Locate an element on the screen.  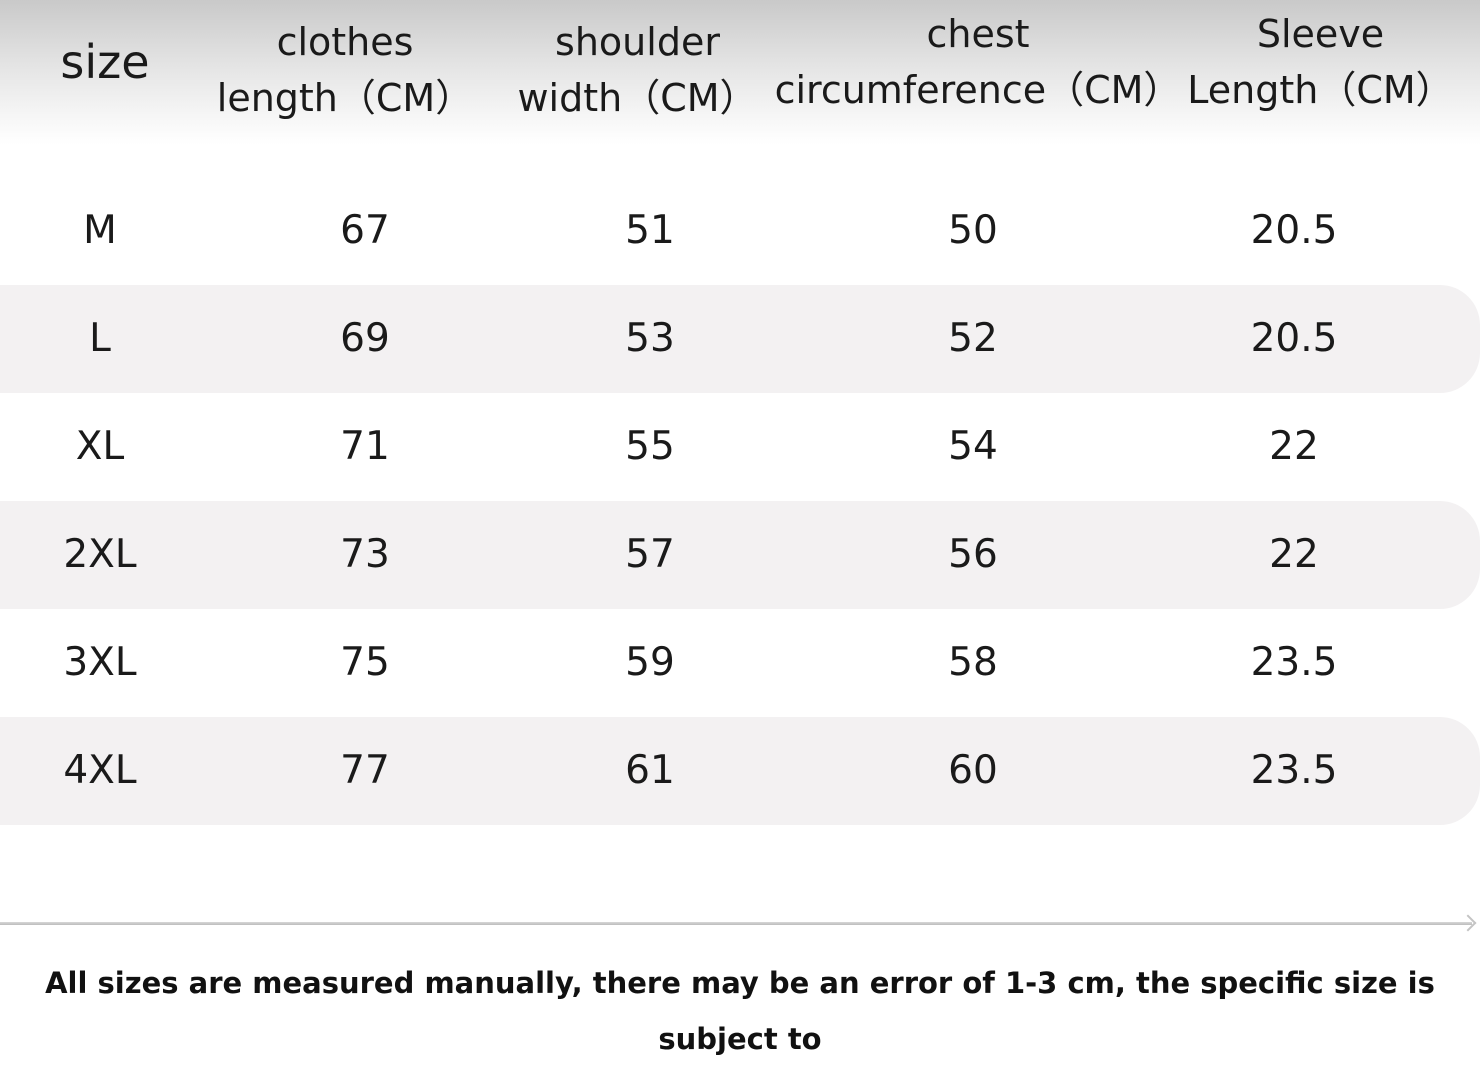
cell-clothes-length: 75 is located at coordinates (365, 662).